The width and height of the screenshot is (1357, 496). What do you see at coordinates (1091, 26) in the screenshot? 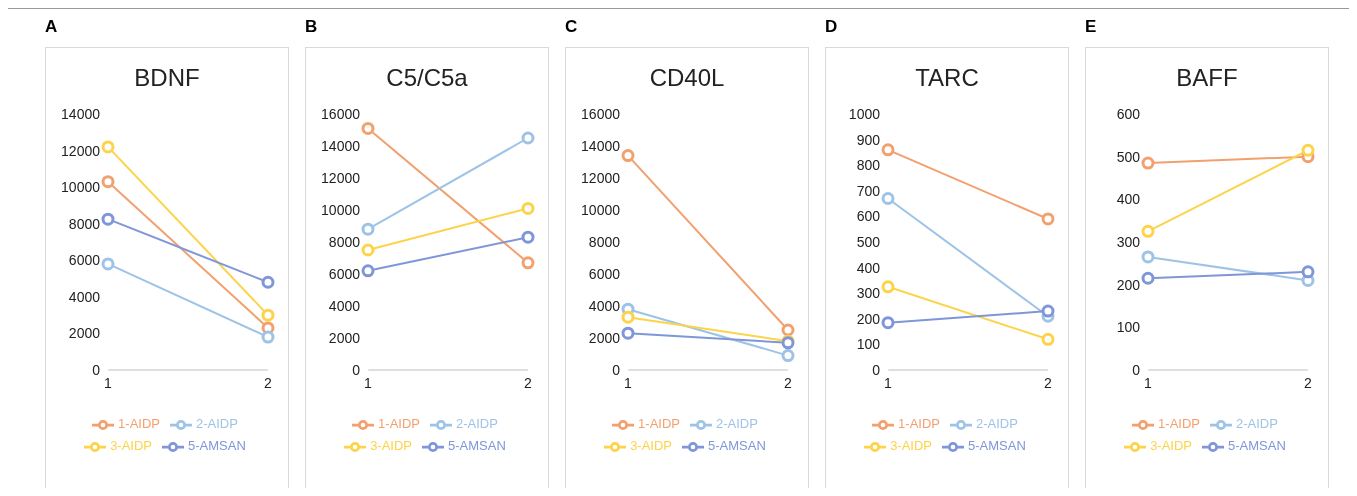
I see `text: E` at bounding box center [1091, 26].